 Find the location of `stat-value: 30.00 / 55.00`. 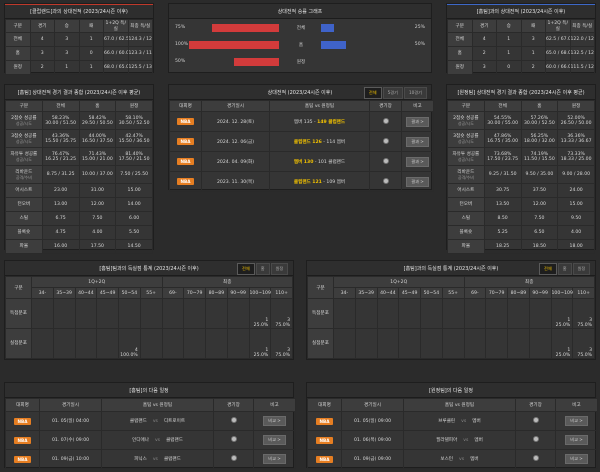

stat-value: 30.00 / 55.00 is located at coordinates (503, 123).